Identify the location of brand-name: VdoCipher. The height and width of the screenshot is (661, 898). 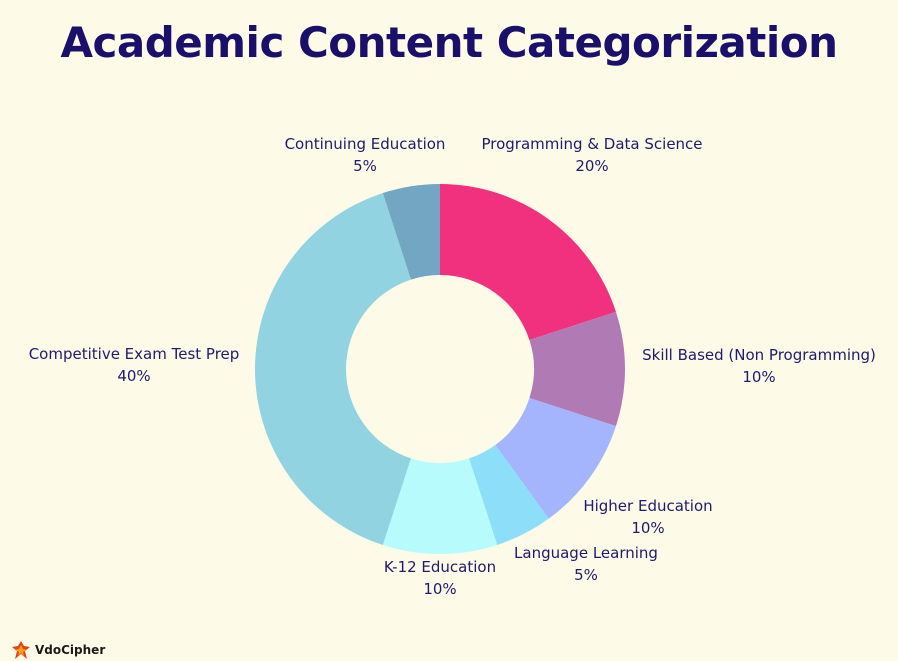
(70, 650).